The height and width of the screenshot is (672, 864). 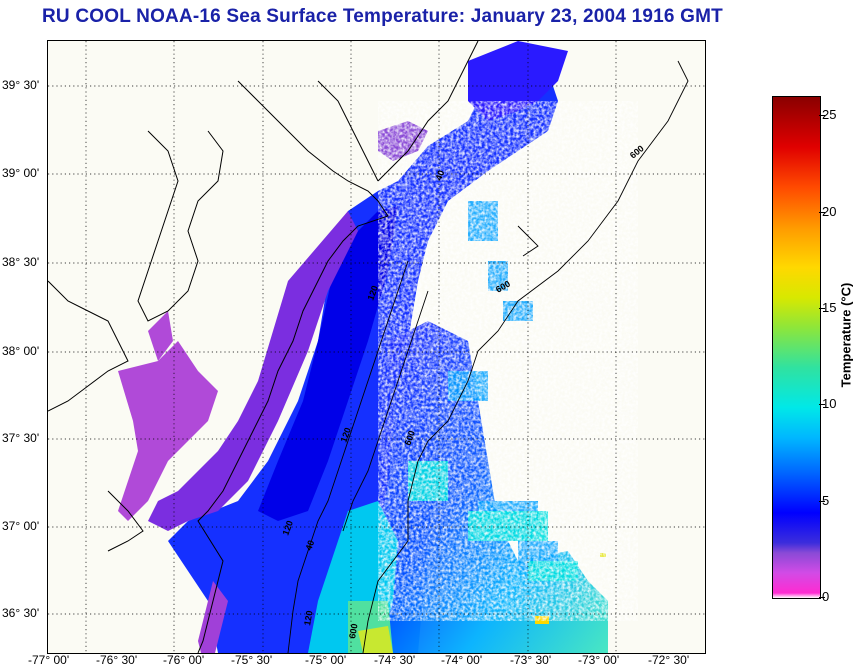 What do you see at coordinates (326, 660) in the screenshot?
I see `longitude-label: -75° 00'` at bounding box center [326, 660].